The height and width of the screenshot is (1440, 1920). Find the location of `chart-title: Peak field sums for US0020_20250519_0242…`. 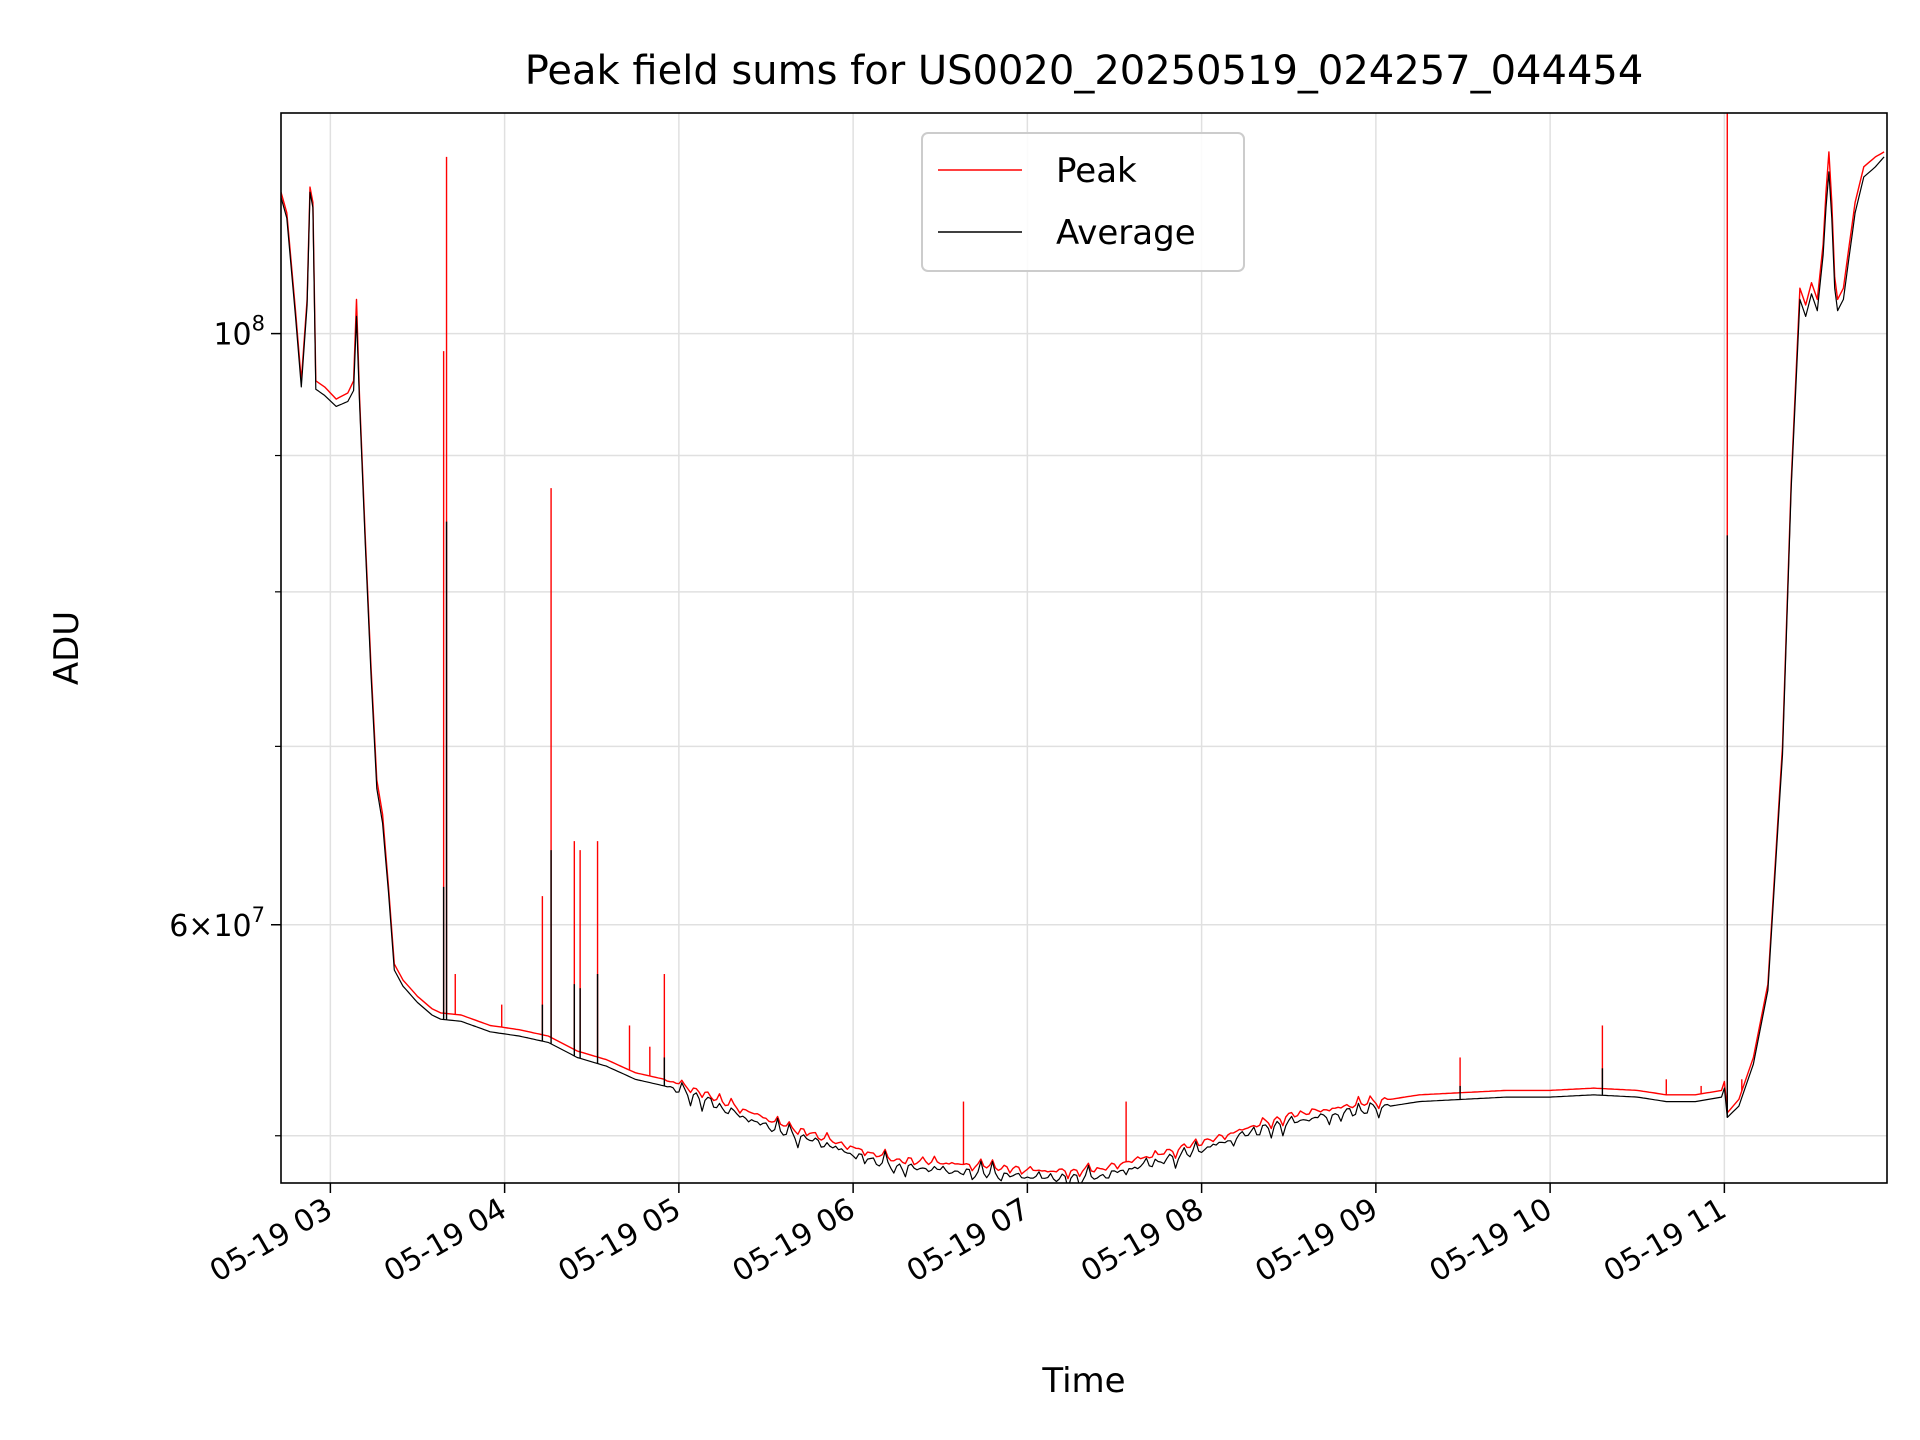

chart-title: Peak field sums for US0020_20250519_0242… is located at coordinates (1084, 71).